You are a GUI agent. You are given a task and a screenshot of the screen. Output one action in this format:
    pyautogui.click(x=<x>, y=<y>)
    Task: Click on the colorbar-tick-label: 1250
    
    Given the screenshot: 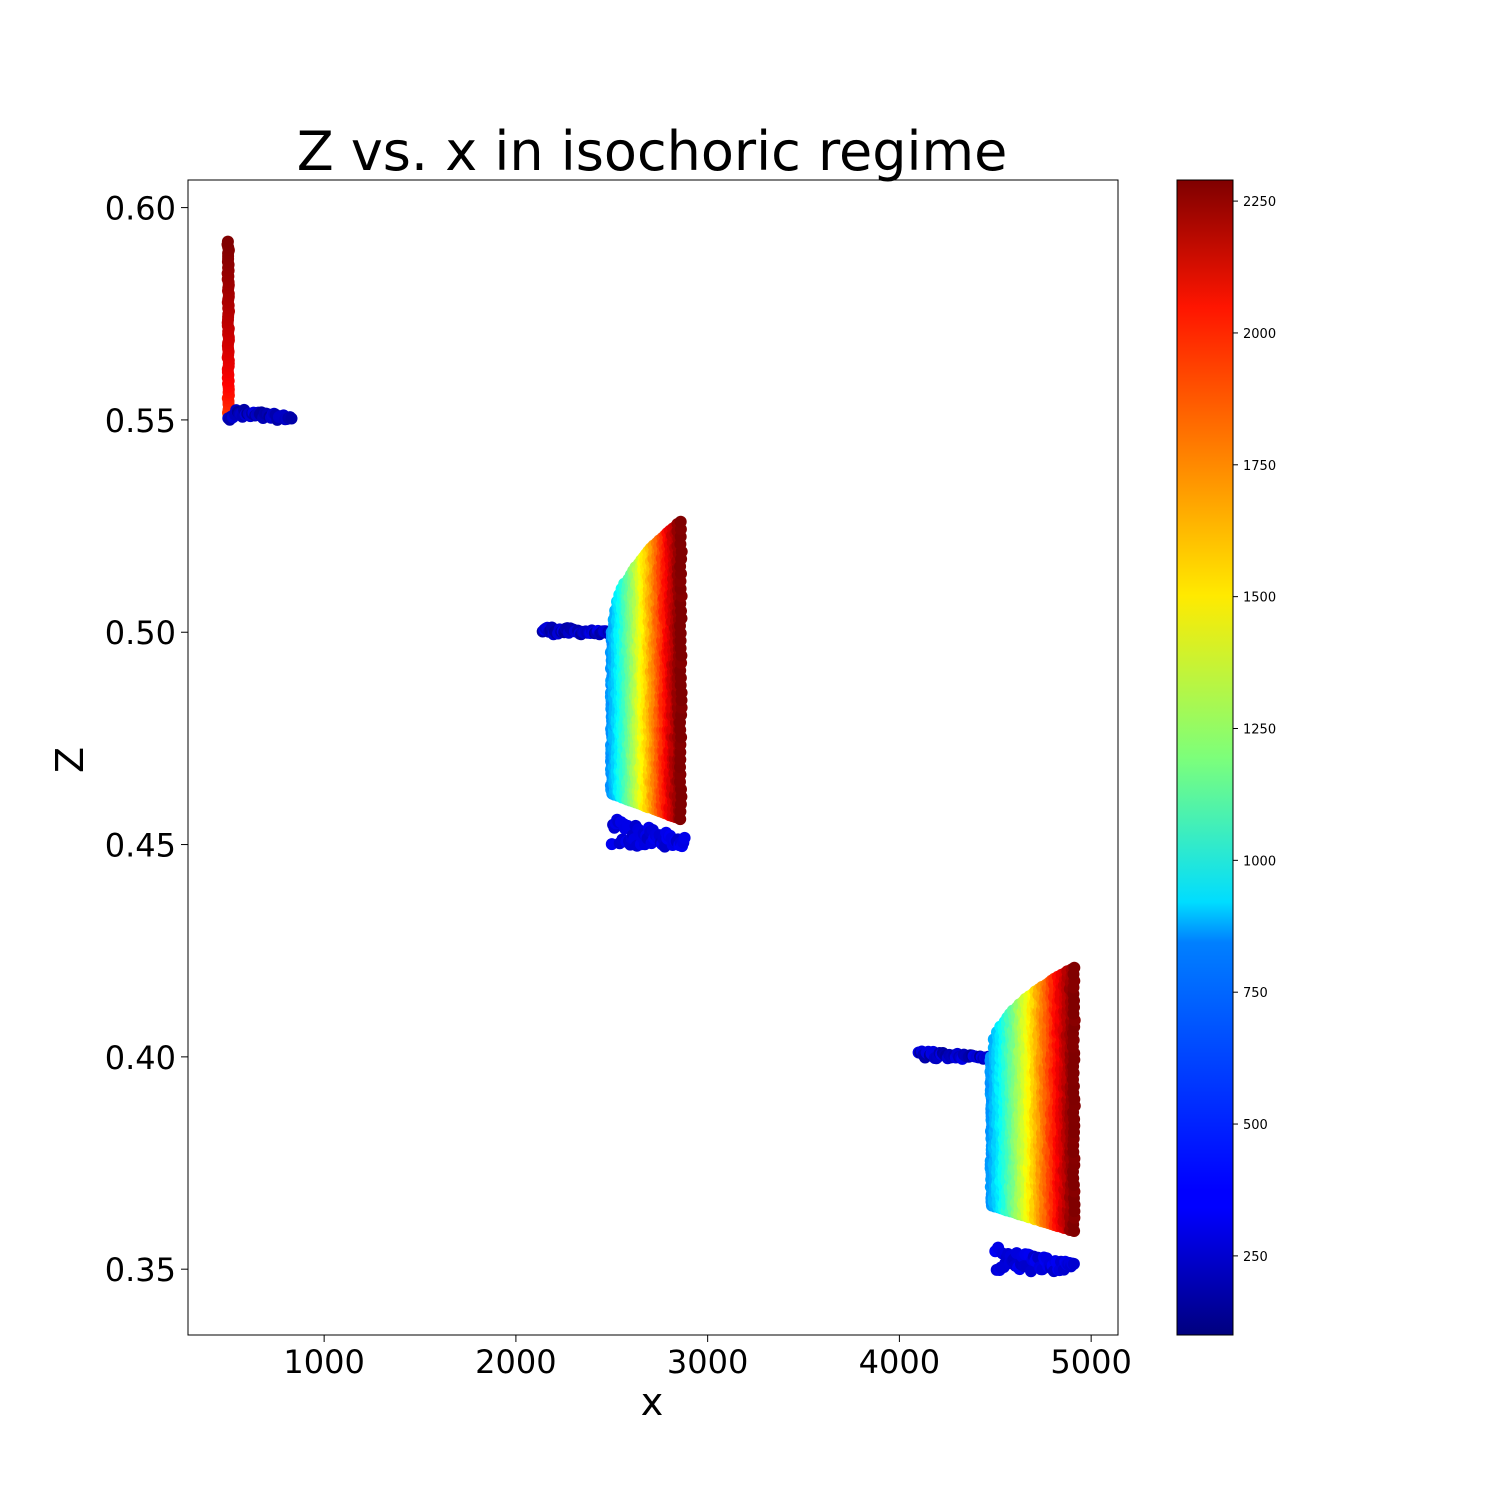 What is the action you would take?
    pyautogui.click(x=1259, y=729)
    